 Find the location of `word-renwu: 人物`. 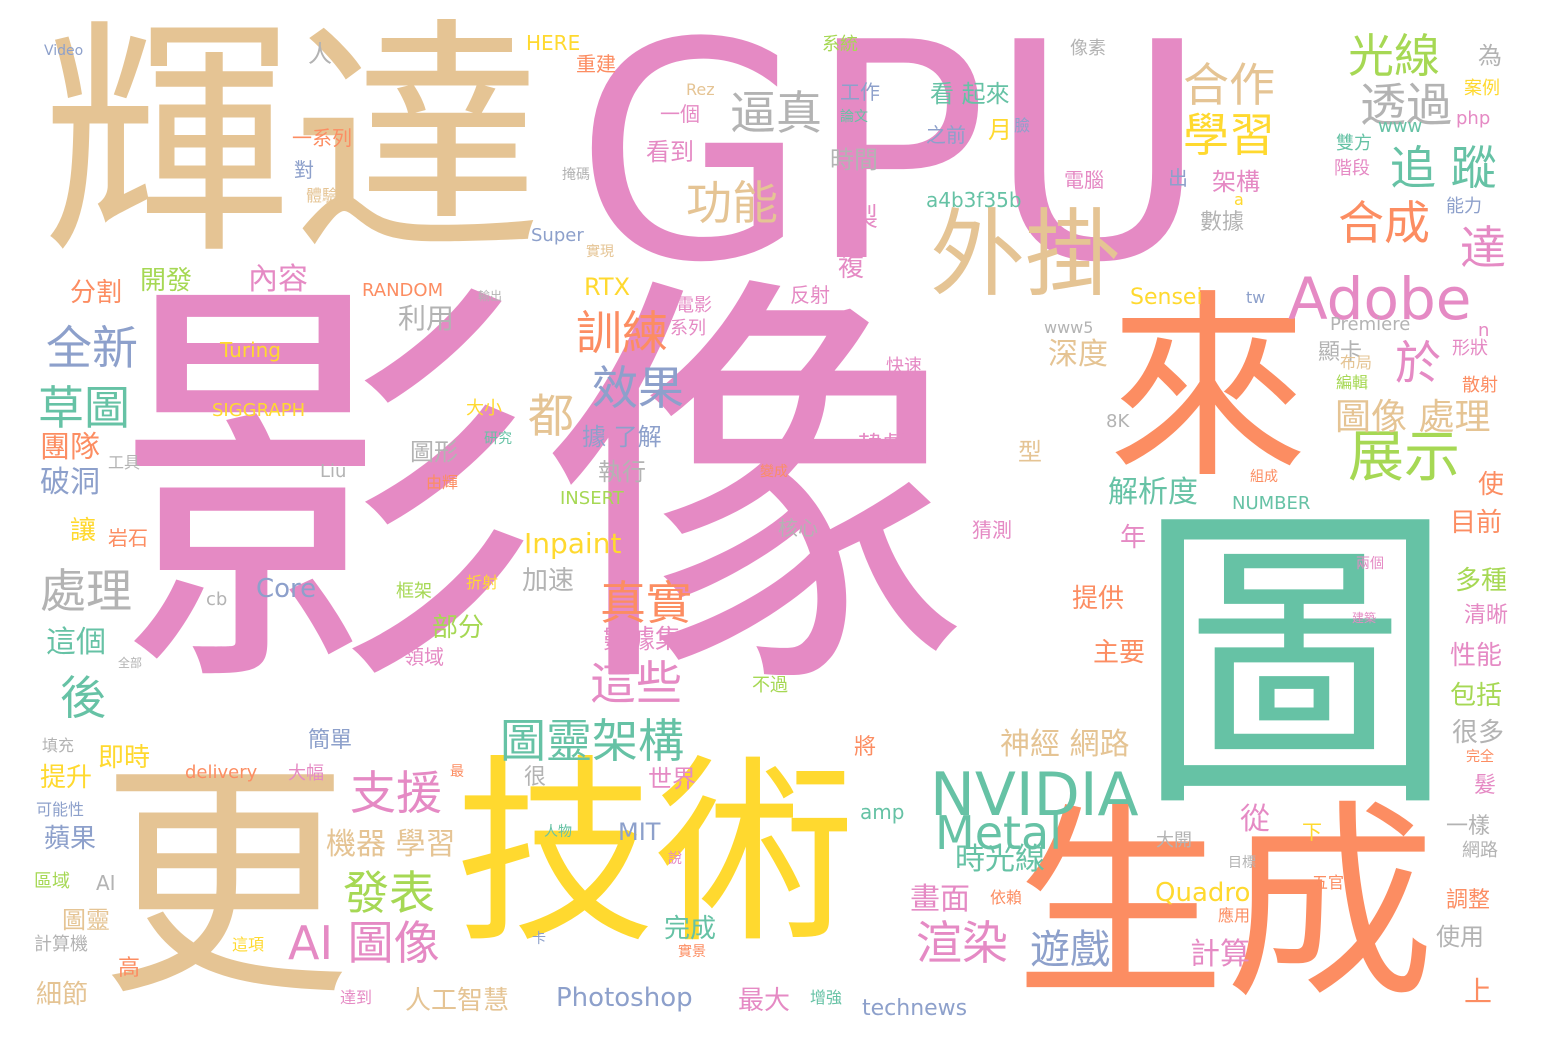

word-renwu: 人物 is located at coordinates (558, 832).